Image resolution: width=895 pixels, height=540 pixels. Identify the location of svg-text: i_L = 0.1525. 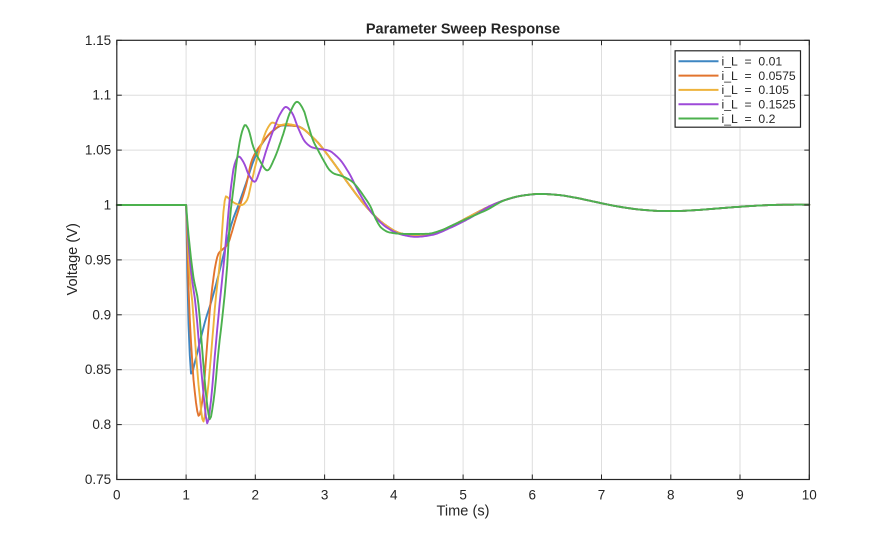
(759, 105).